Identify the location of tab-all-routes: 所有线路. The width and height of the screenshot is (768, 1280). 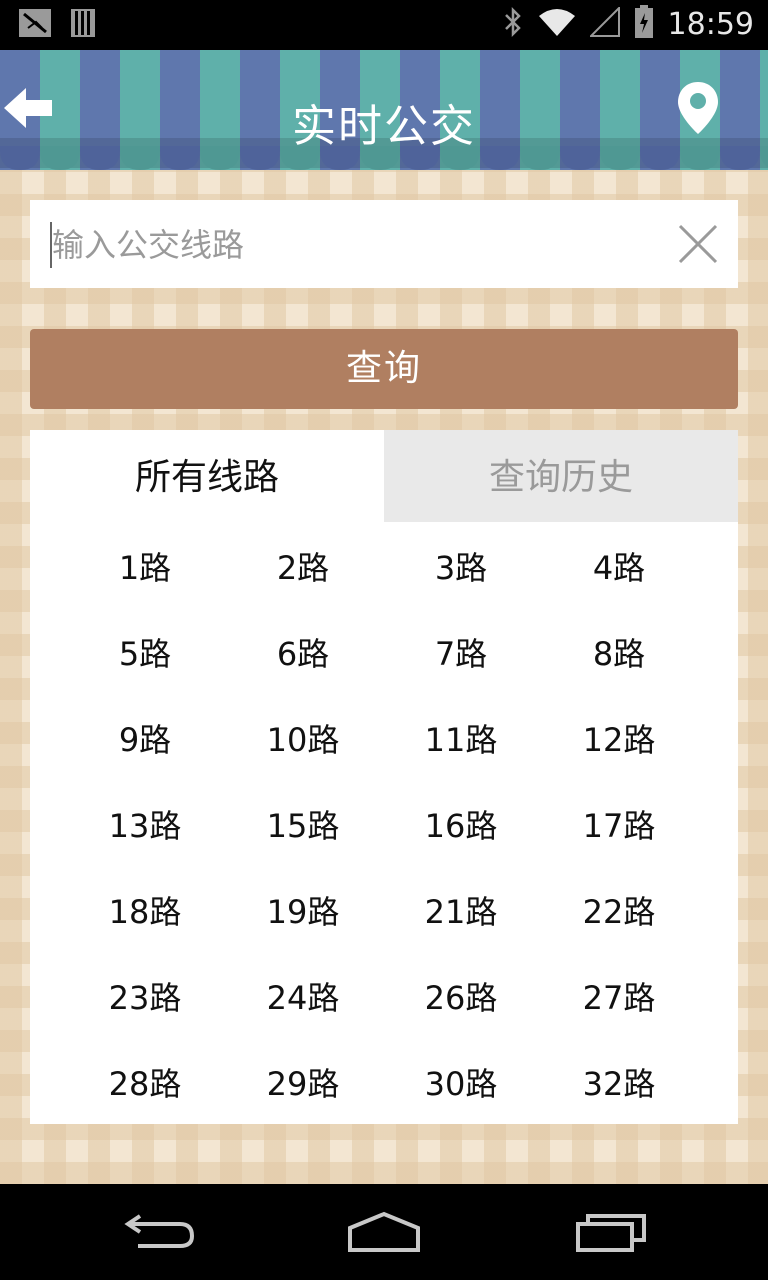
(207, 476).